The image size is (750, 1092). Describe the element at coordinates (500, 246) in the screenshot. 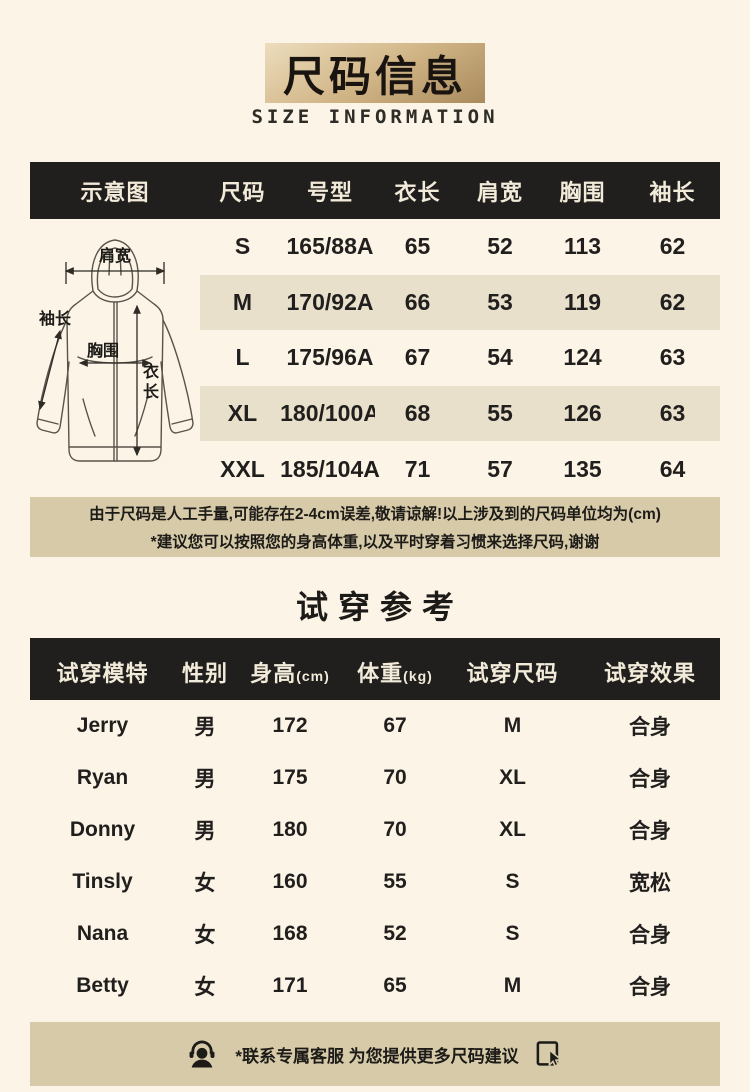

I see `cell-shoulder: 52` at that location.